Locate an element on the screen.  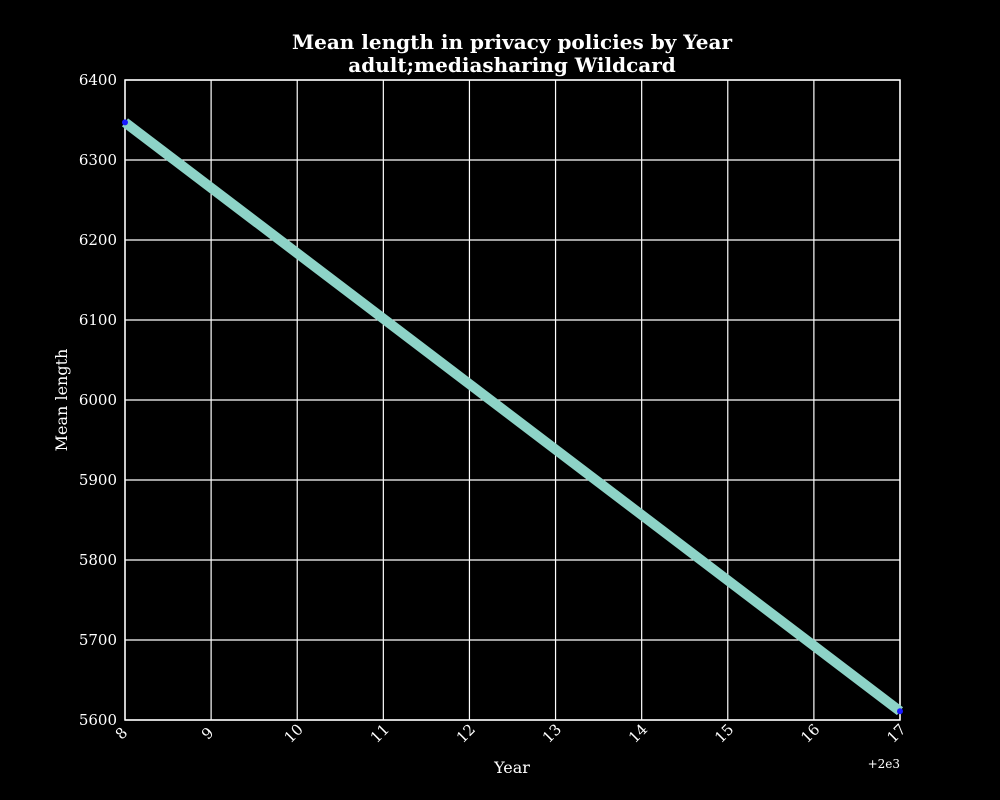
x-axis-offset-label: +2e3 is located at coordinates (884, 764).